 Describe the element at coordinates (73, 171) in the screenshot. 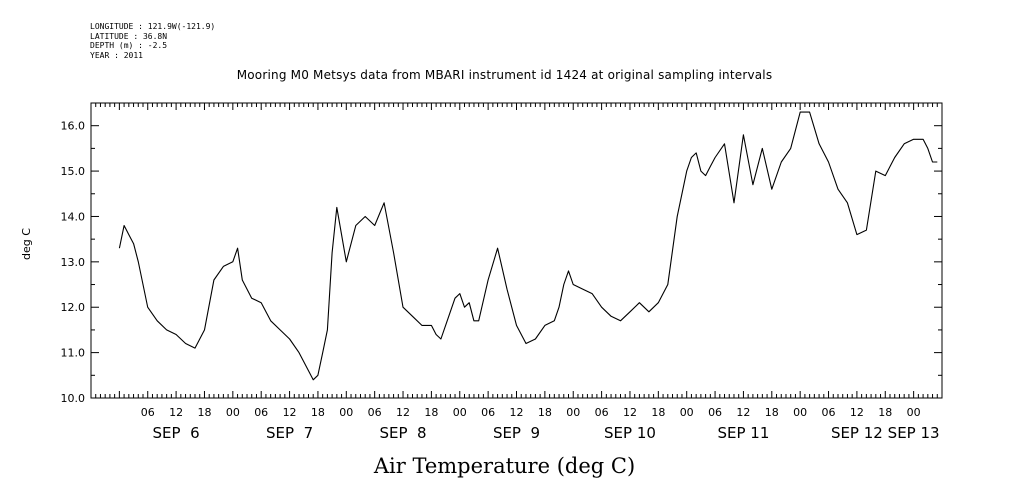

I see `y-tick-label: 15.0` at that location.